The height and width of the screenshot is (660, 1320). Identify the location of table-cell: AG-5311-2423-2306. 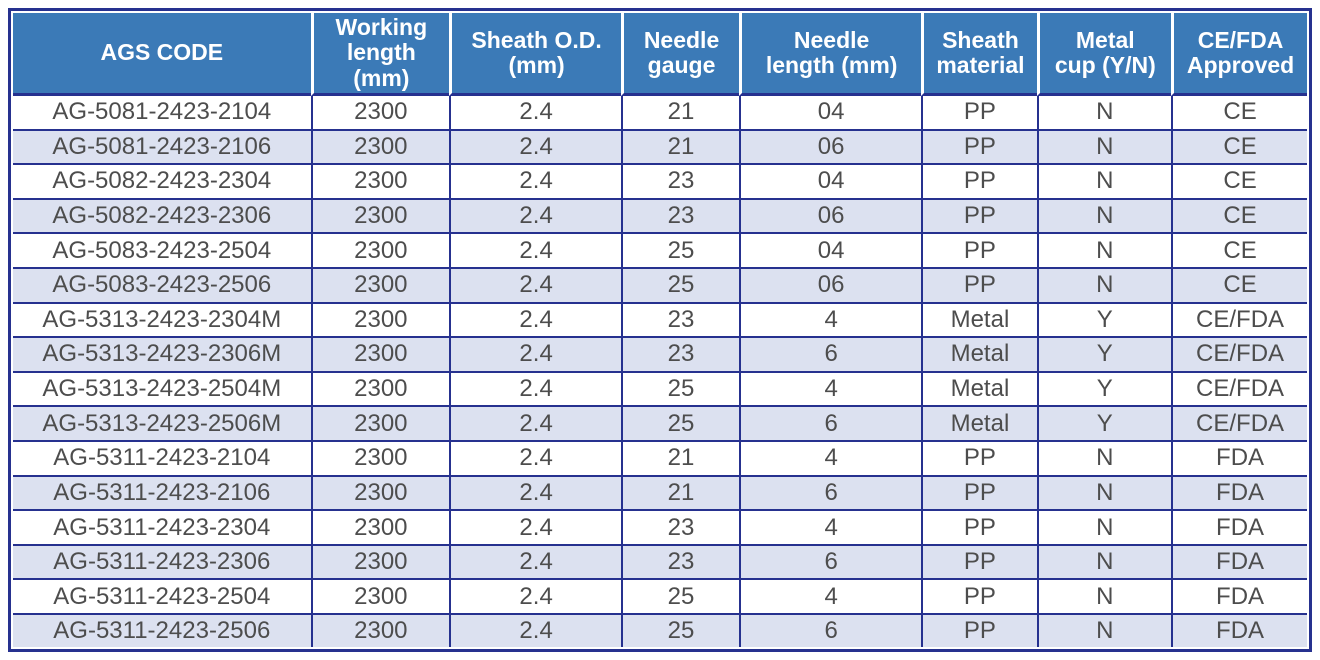
(162, 563).